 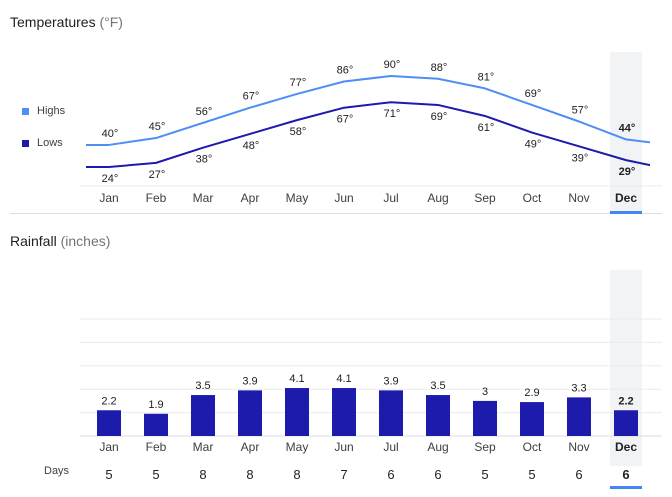 I want to click on rain-days-jun: 7, so click(x=343, y=474).